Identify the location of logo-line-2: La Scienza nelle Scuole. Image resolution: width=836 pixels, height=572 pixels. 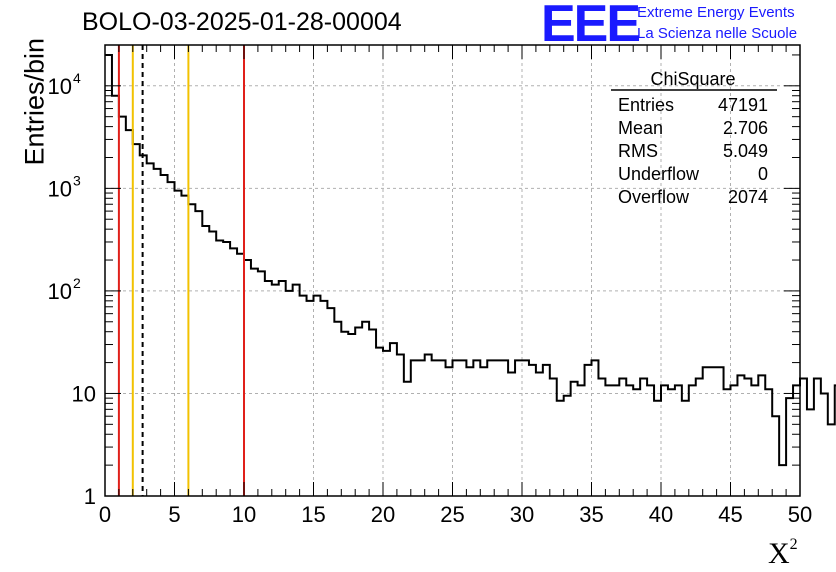
(717, 33).